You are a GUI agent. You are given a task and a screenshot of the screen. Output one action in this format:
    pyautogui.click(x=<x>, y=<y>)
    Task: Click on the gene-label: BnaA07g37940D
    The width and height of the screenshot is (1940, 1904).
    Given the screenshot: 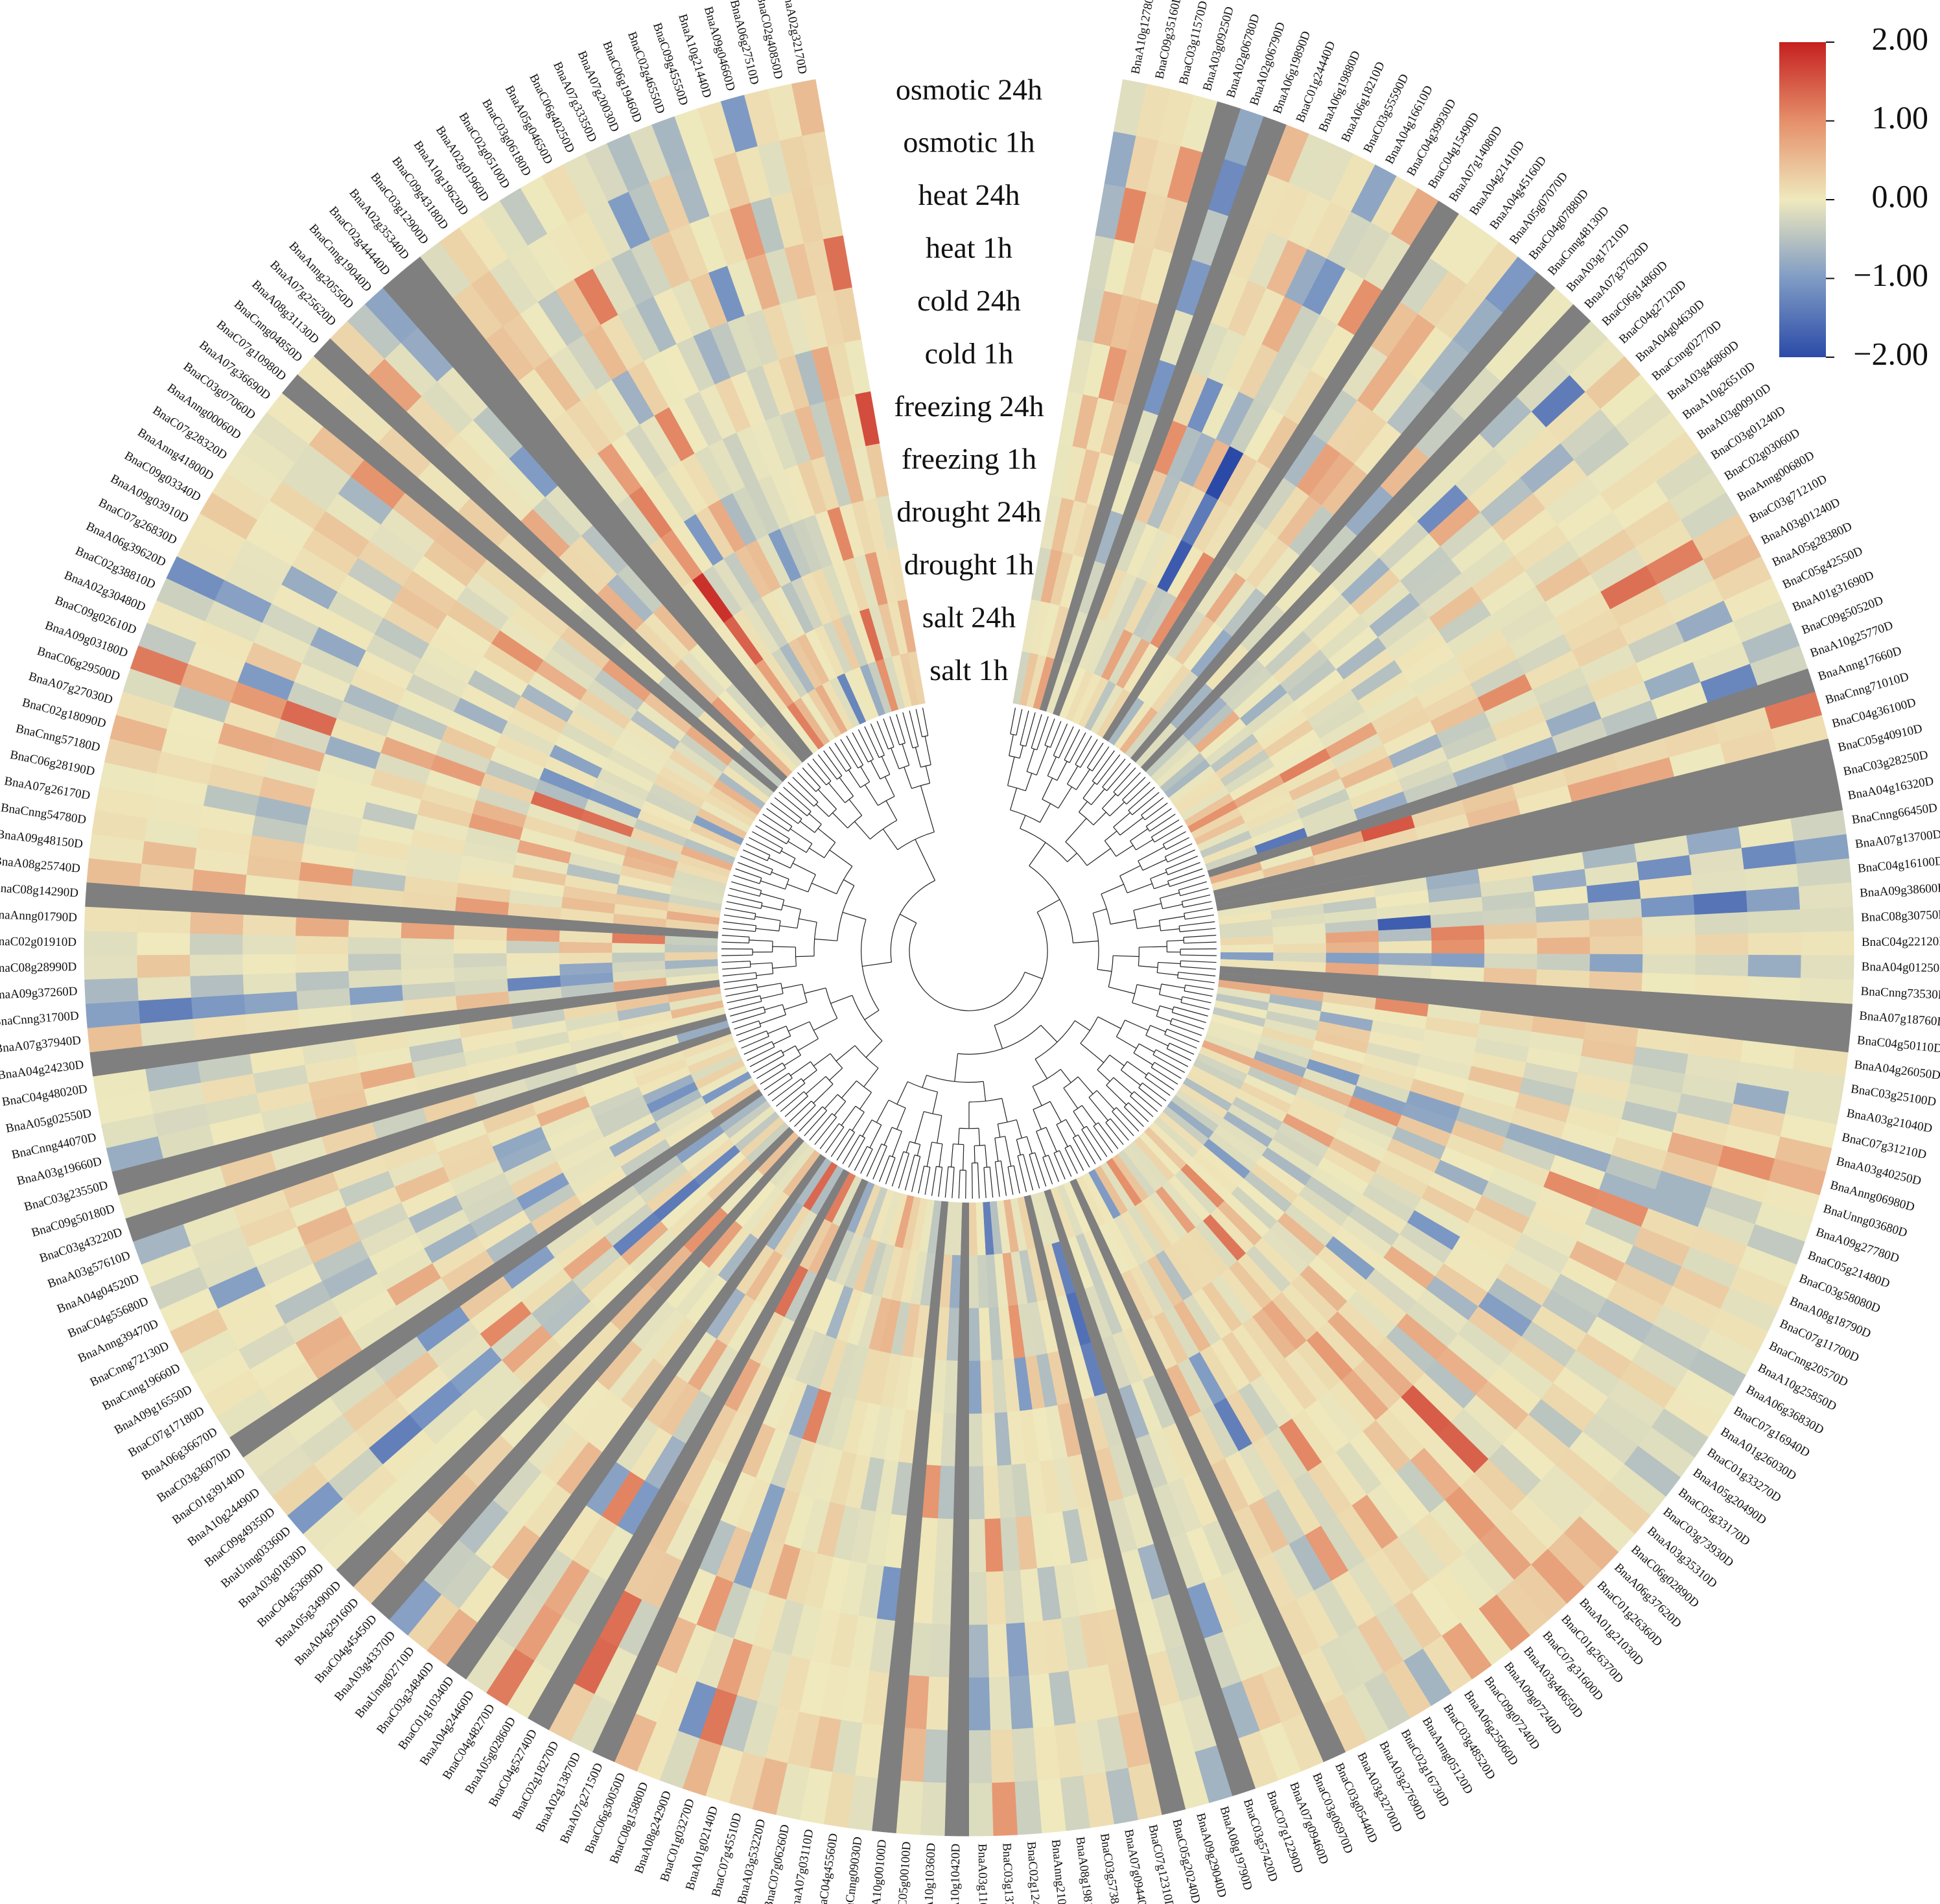 What is the action you would take?
    pyautogui.click(x=41, y=1044)
    